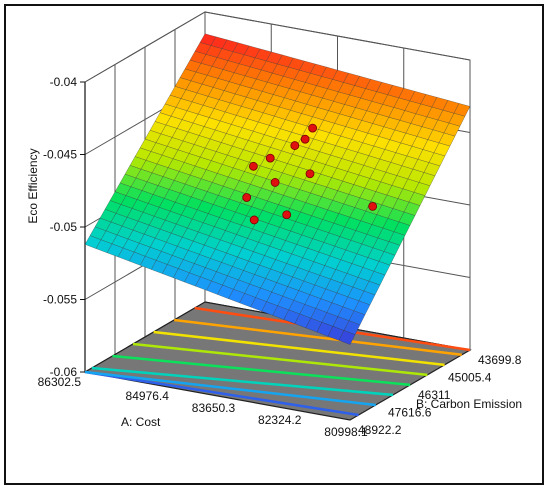 Image resolution: width=550 pixels, height=491 pixels. Describe the element at coordinates (410, 413) in the screenshot. I see `y-tick-label: 47616.6` at that location.